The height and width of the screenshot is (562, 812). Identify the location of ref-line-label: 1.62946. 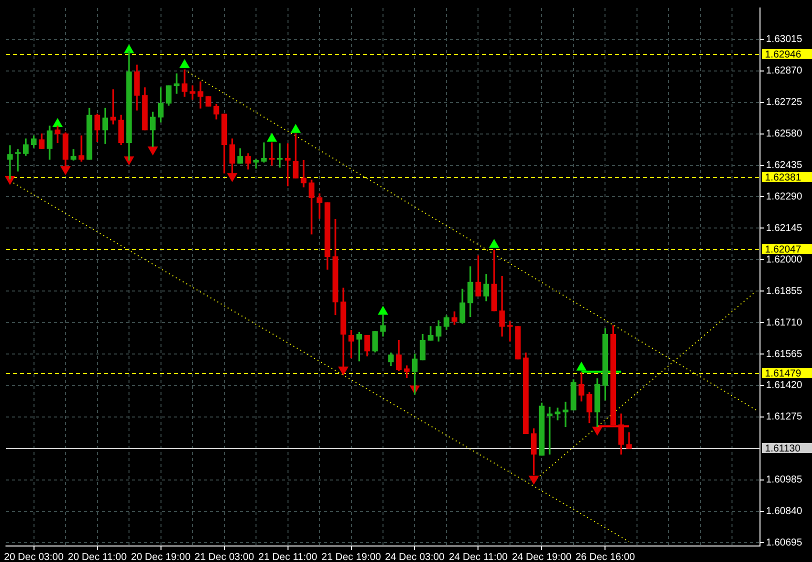
(783, 54).